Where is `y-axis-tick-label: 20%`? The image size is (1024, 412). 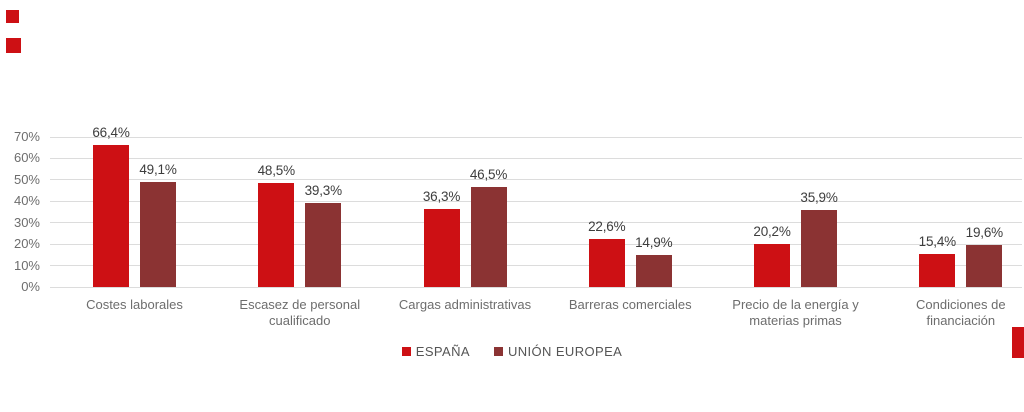
y-axis-tick-label: 20% is located at coordinates (26, 244).